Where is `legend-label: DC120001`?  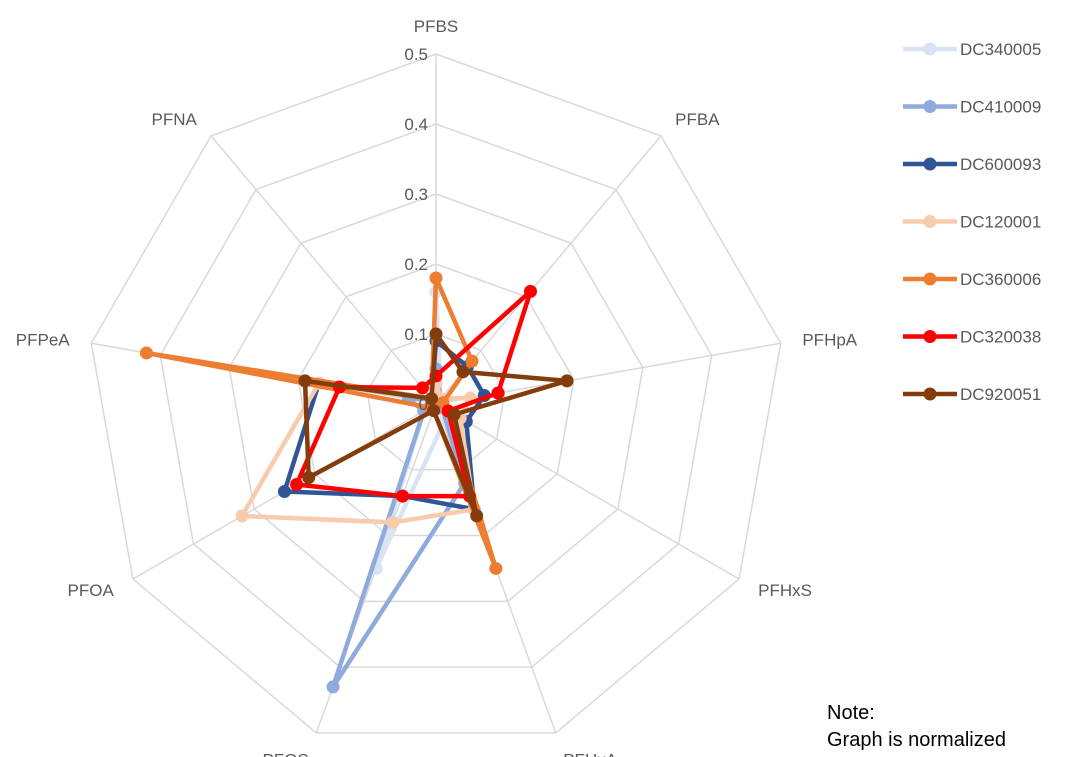
legend-label: DC120001 is located at coordinates (1000, 222).